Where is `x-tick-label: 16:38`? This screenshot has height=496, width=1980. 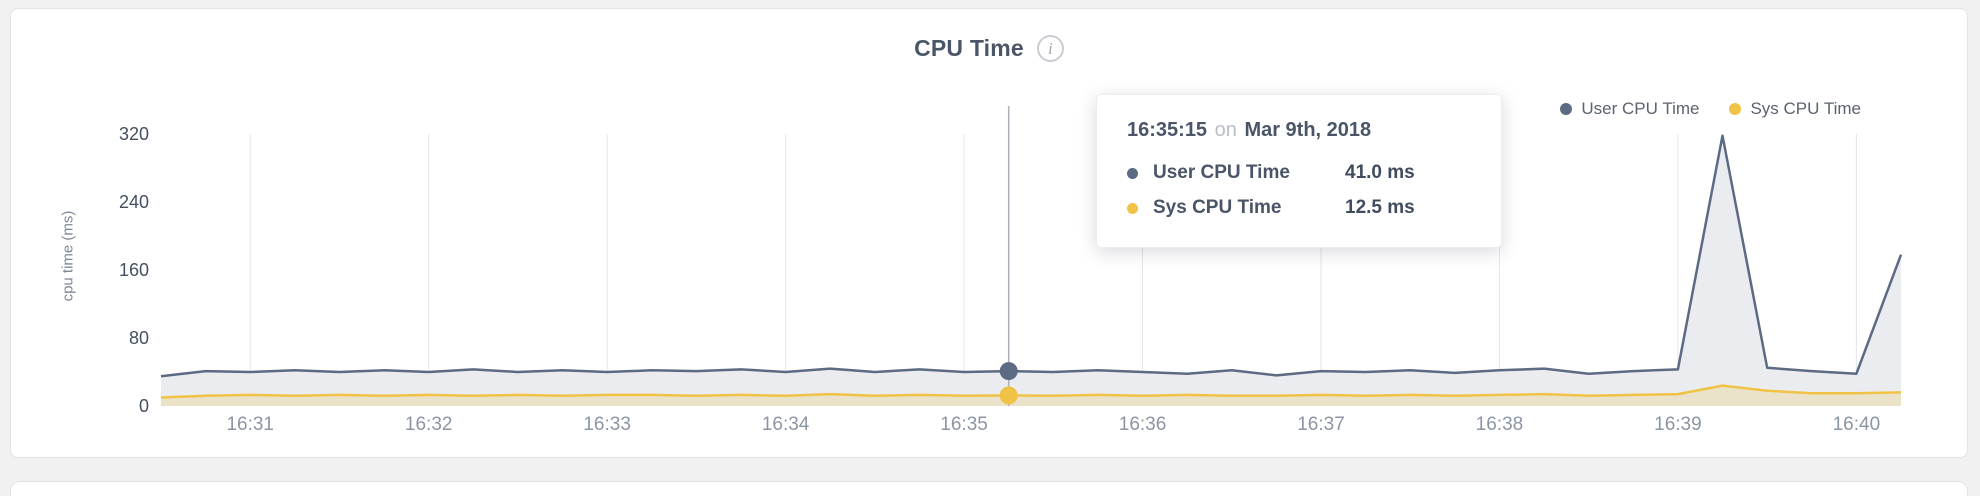 x-tick-label: 16:38 is located at coordinates (1499, 424).